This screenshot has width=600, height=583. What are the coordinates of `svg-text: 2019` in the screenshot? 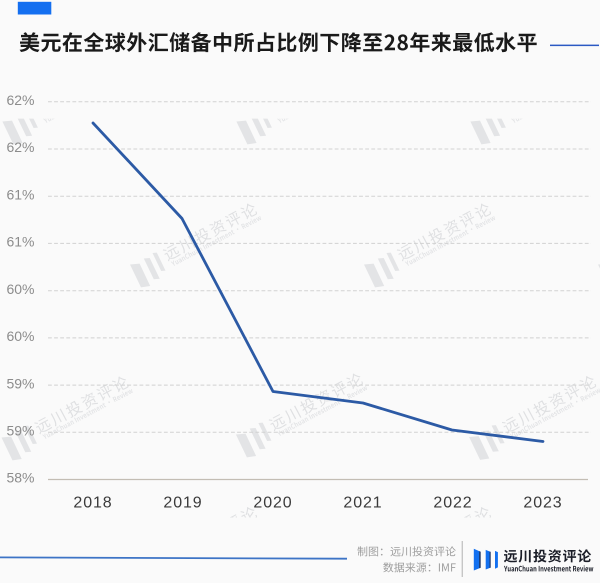 It's located at (182, 503).